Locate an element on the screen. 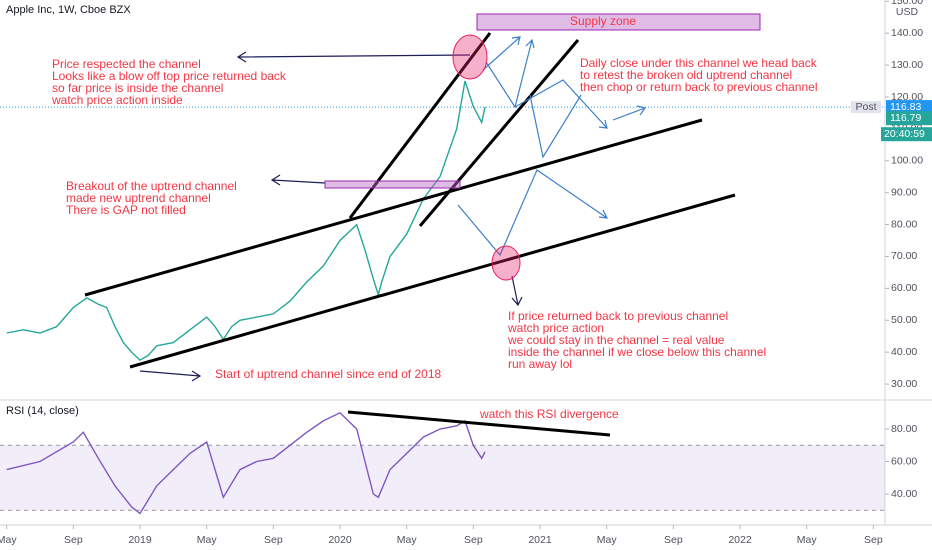 The image size is (932, 550). rsi-title: RSI (14, close) is located at coordinates (42, 411).